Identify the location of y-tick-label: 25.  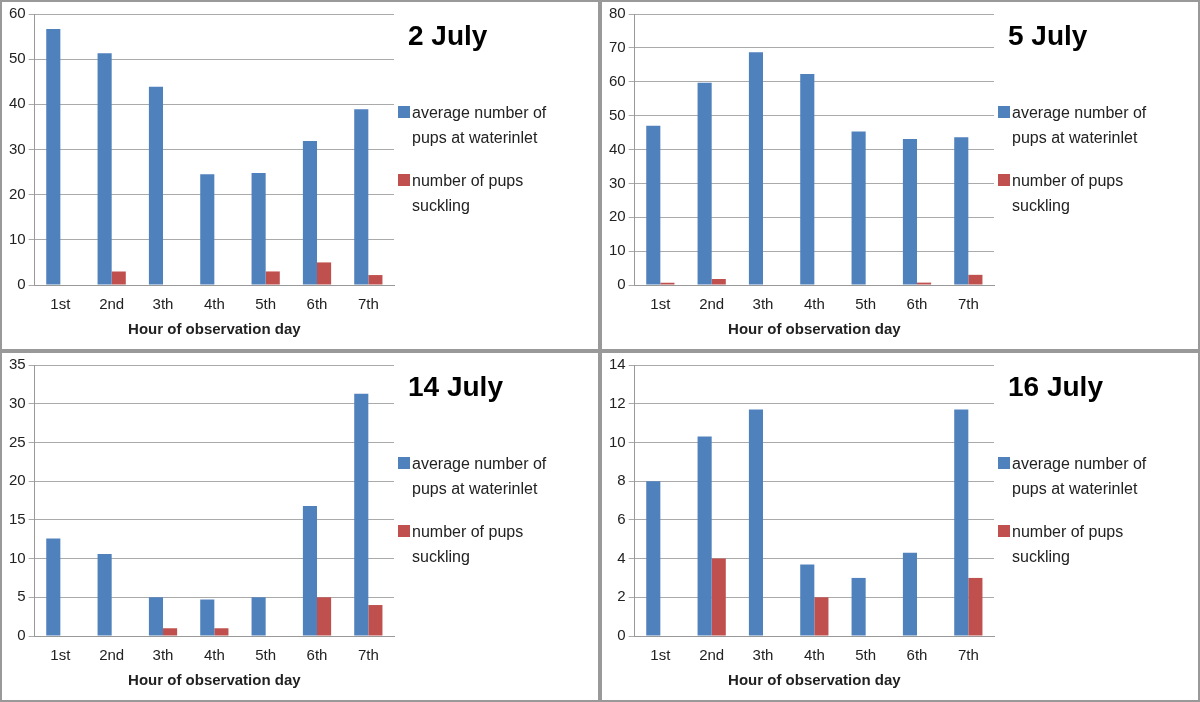
(17, 441).